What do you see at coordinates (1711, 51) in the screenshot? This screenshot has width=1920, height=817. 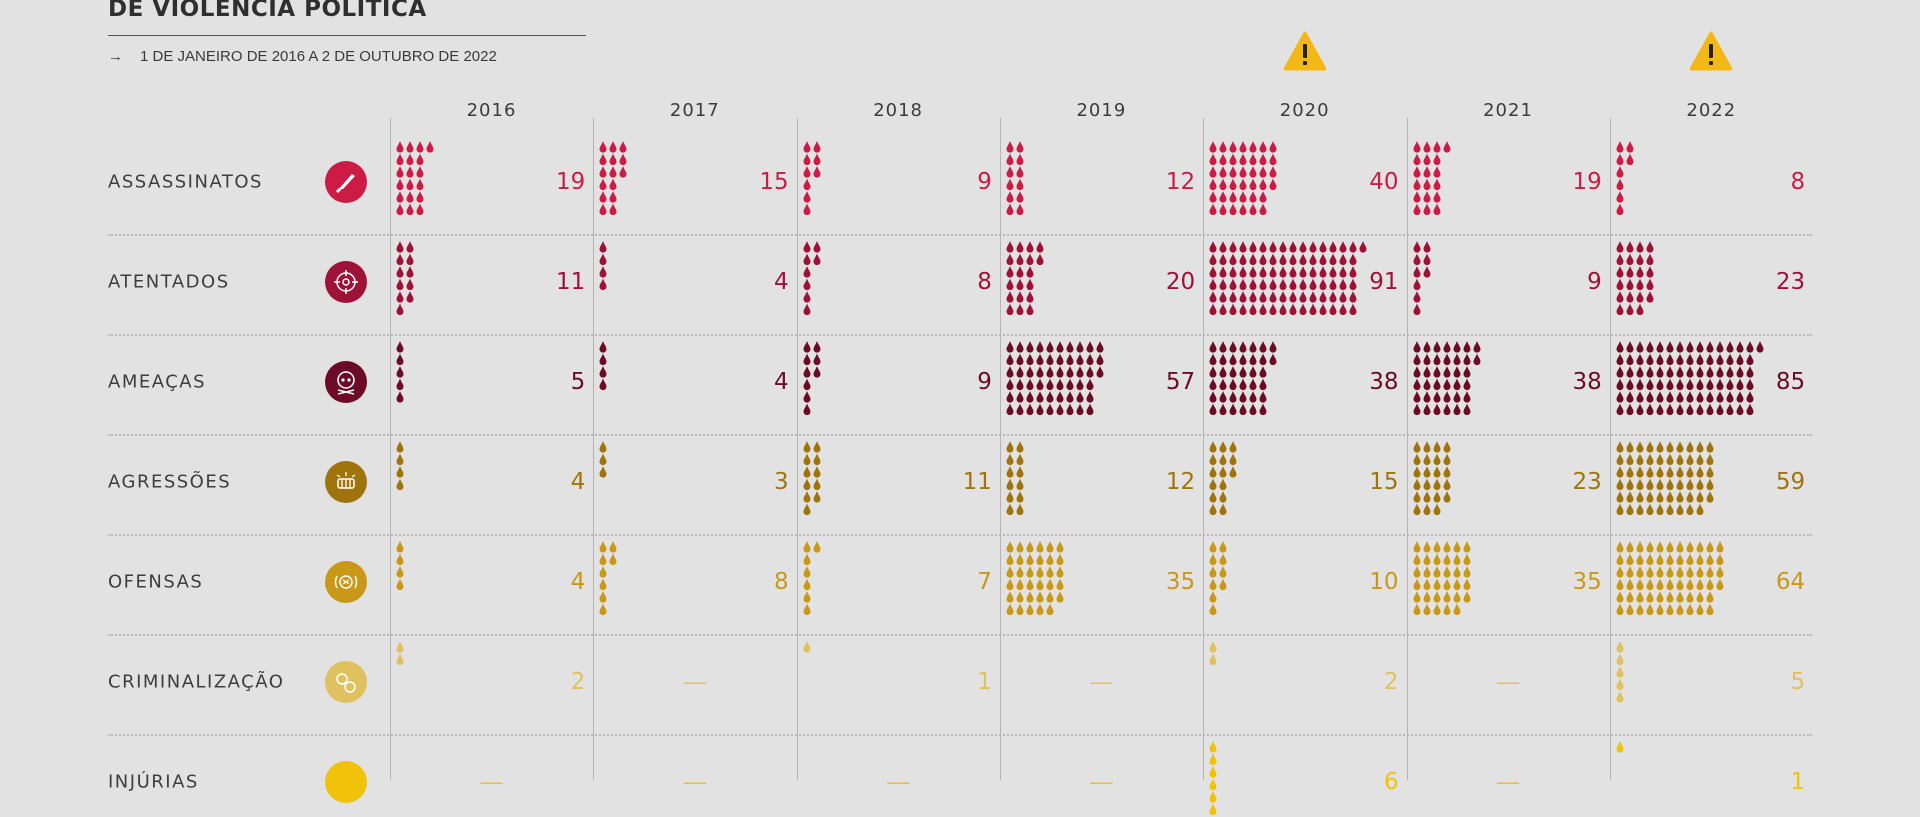 I see `warning-icon-2022` at bounding box center [1711, 51].